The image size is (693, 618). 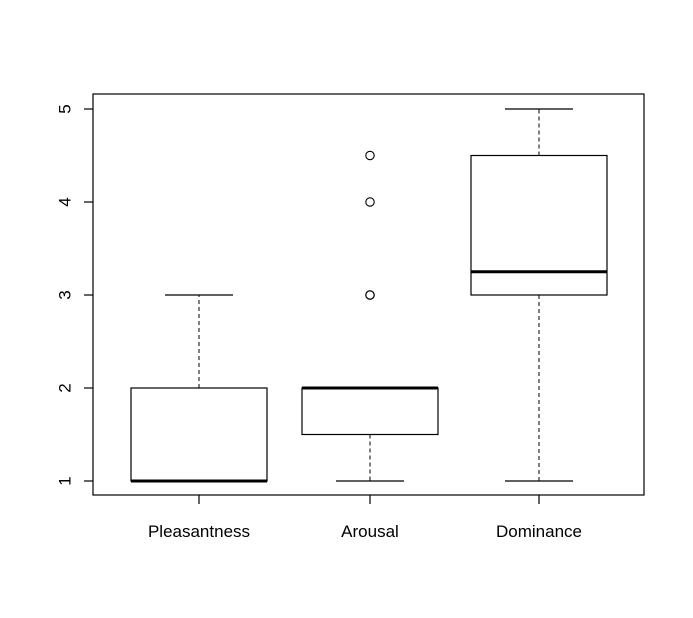 I want to click on y-tick-label: 3, so click(x=65, y=294).